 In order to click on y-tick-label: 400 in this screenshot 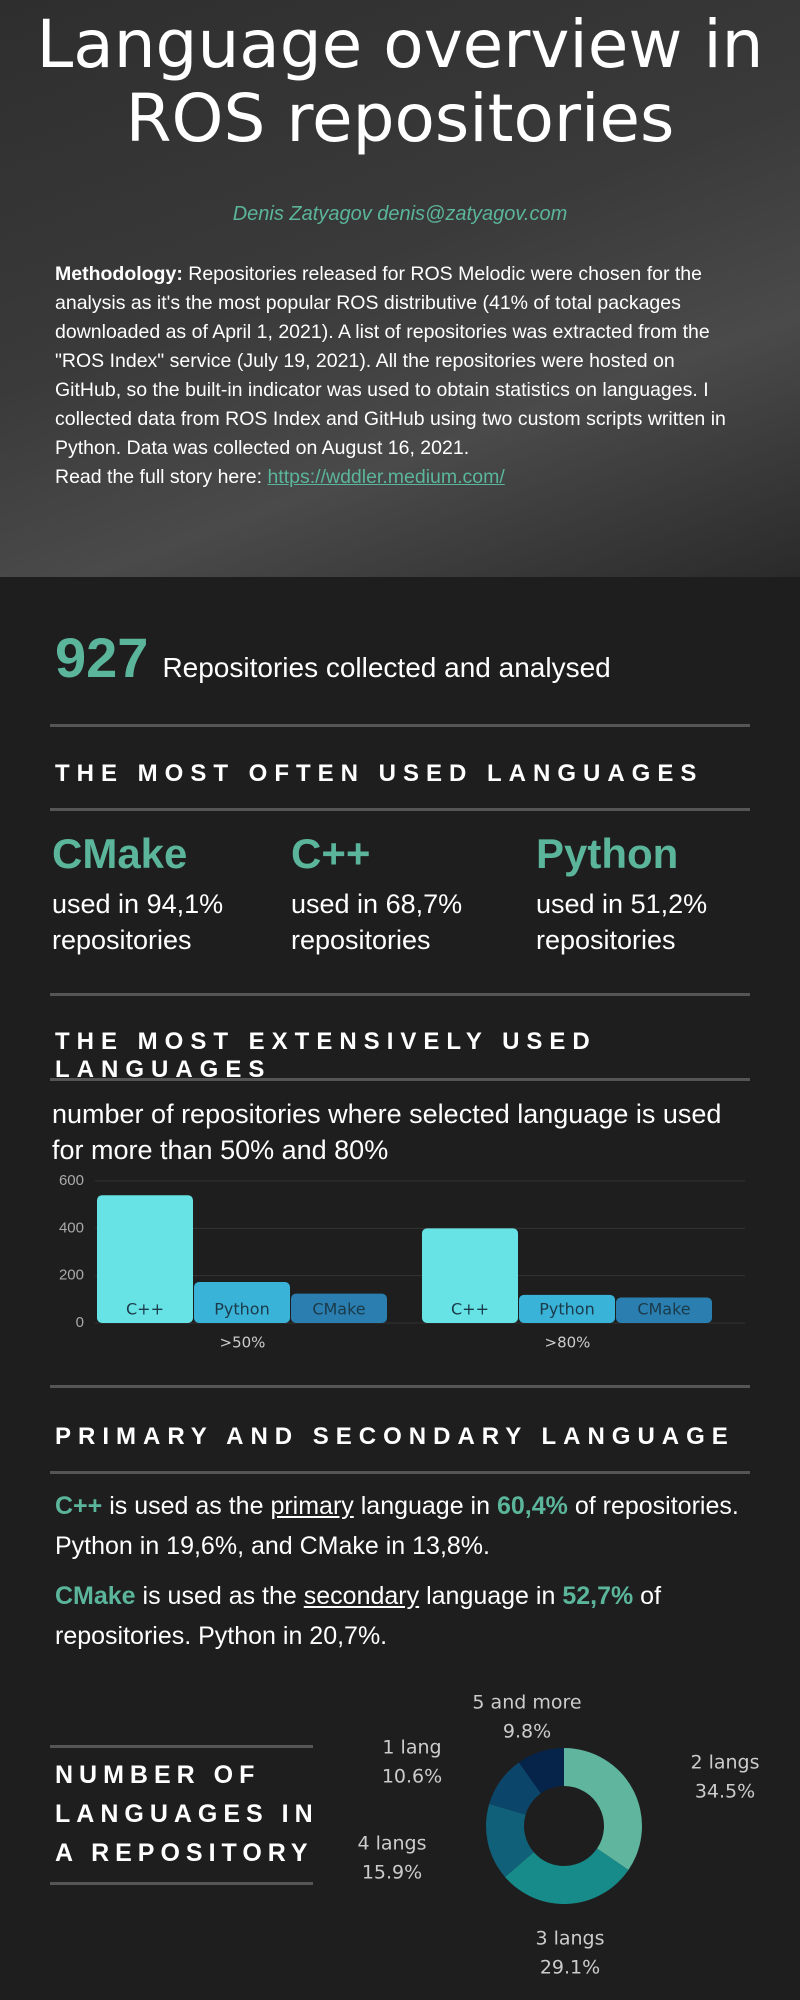, I will do `click(71, 1227)`.